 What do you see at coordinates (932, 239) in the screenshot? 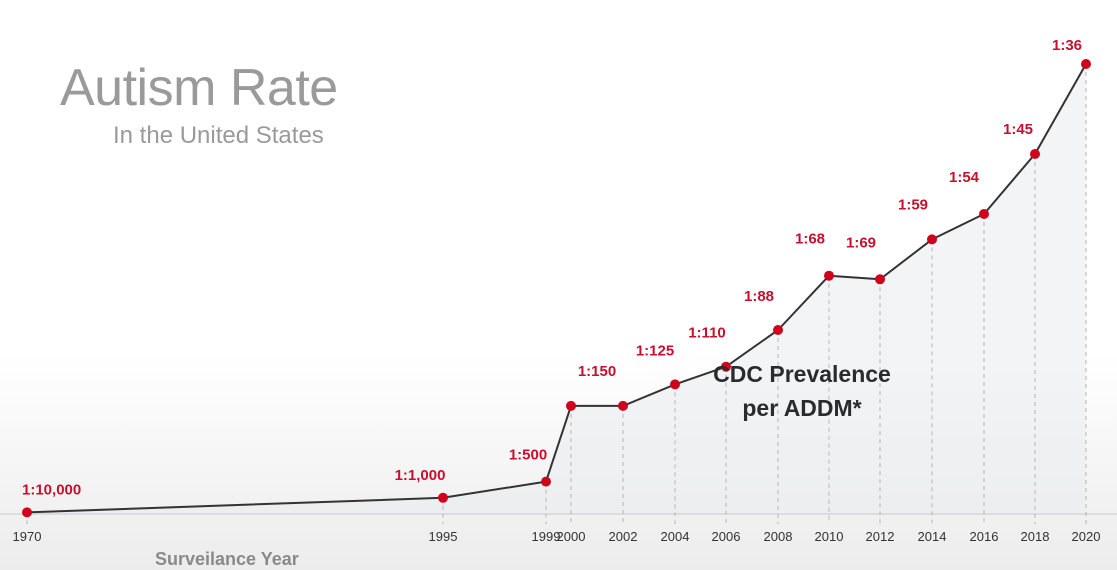
I see `data-point-2014` at bounding box center [932, 239].